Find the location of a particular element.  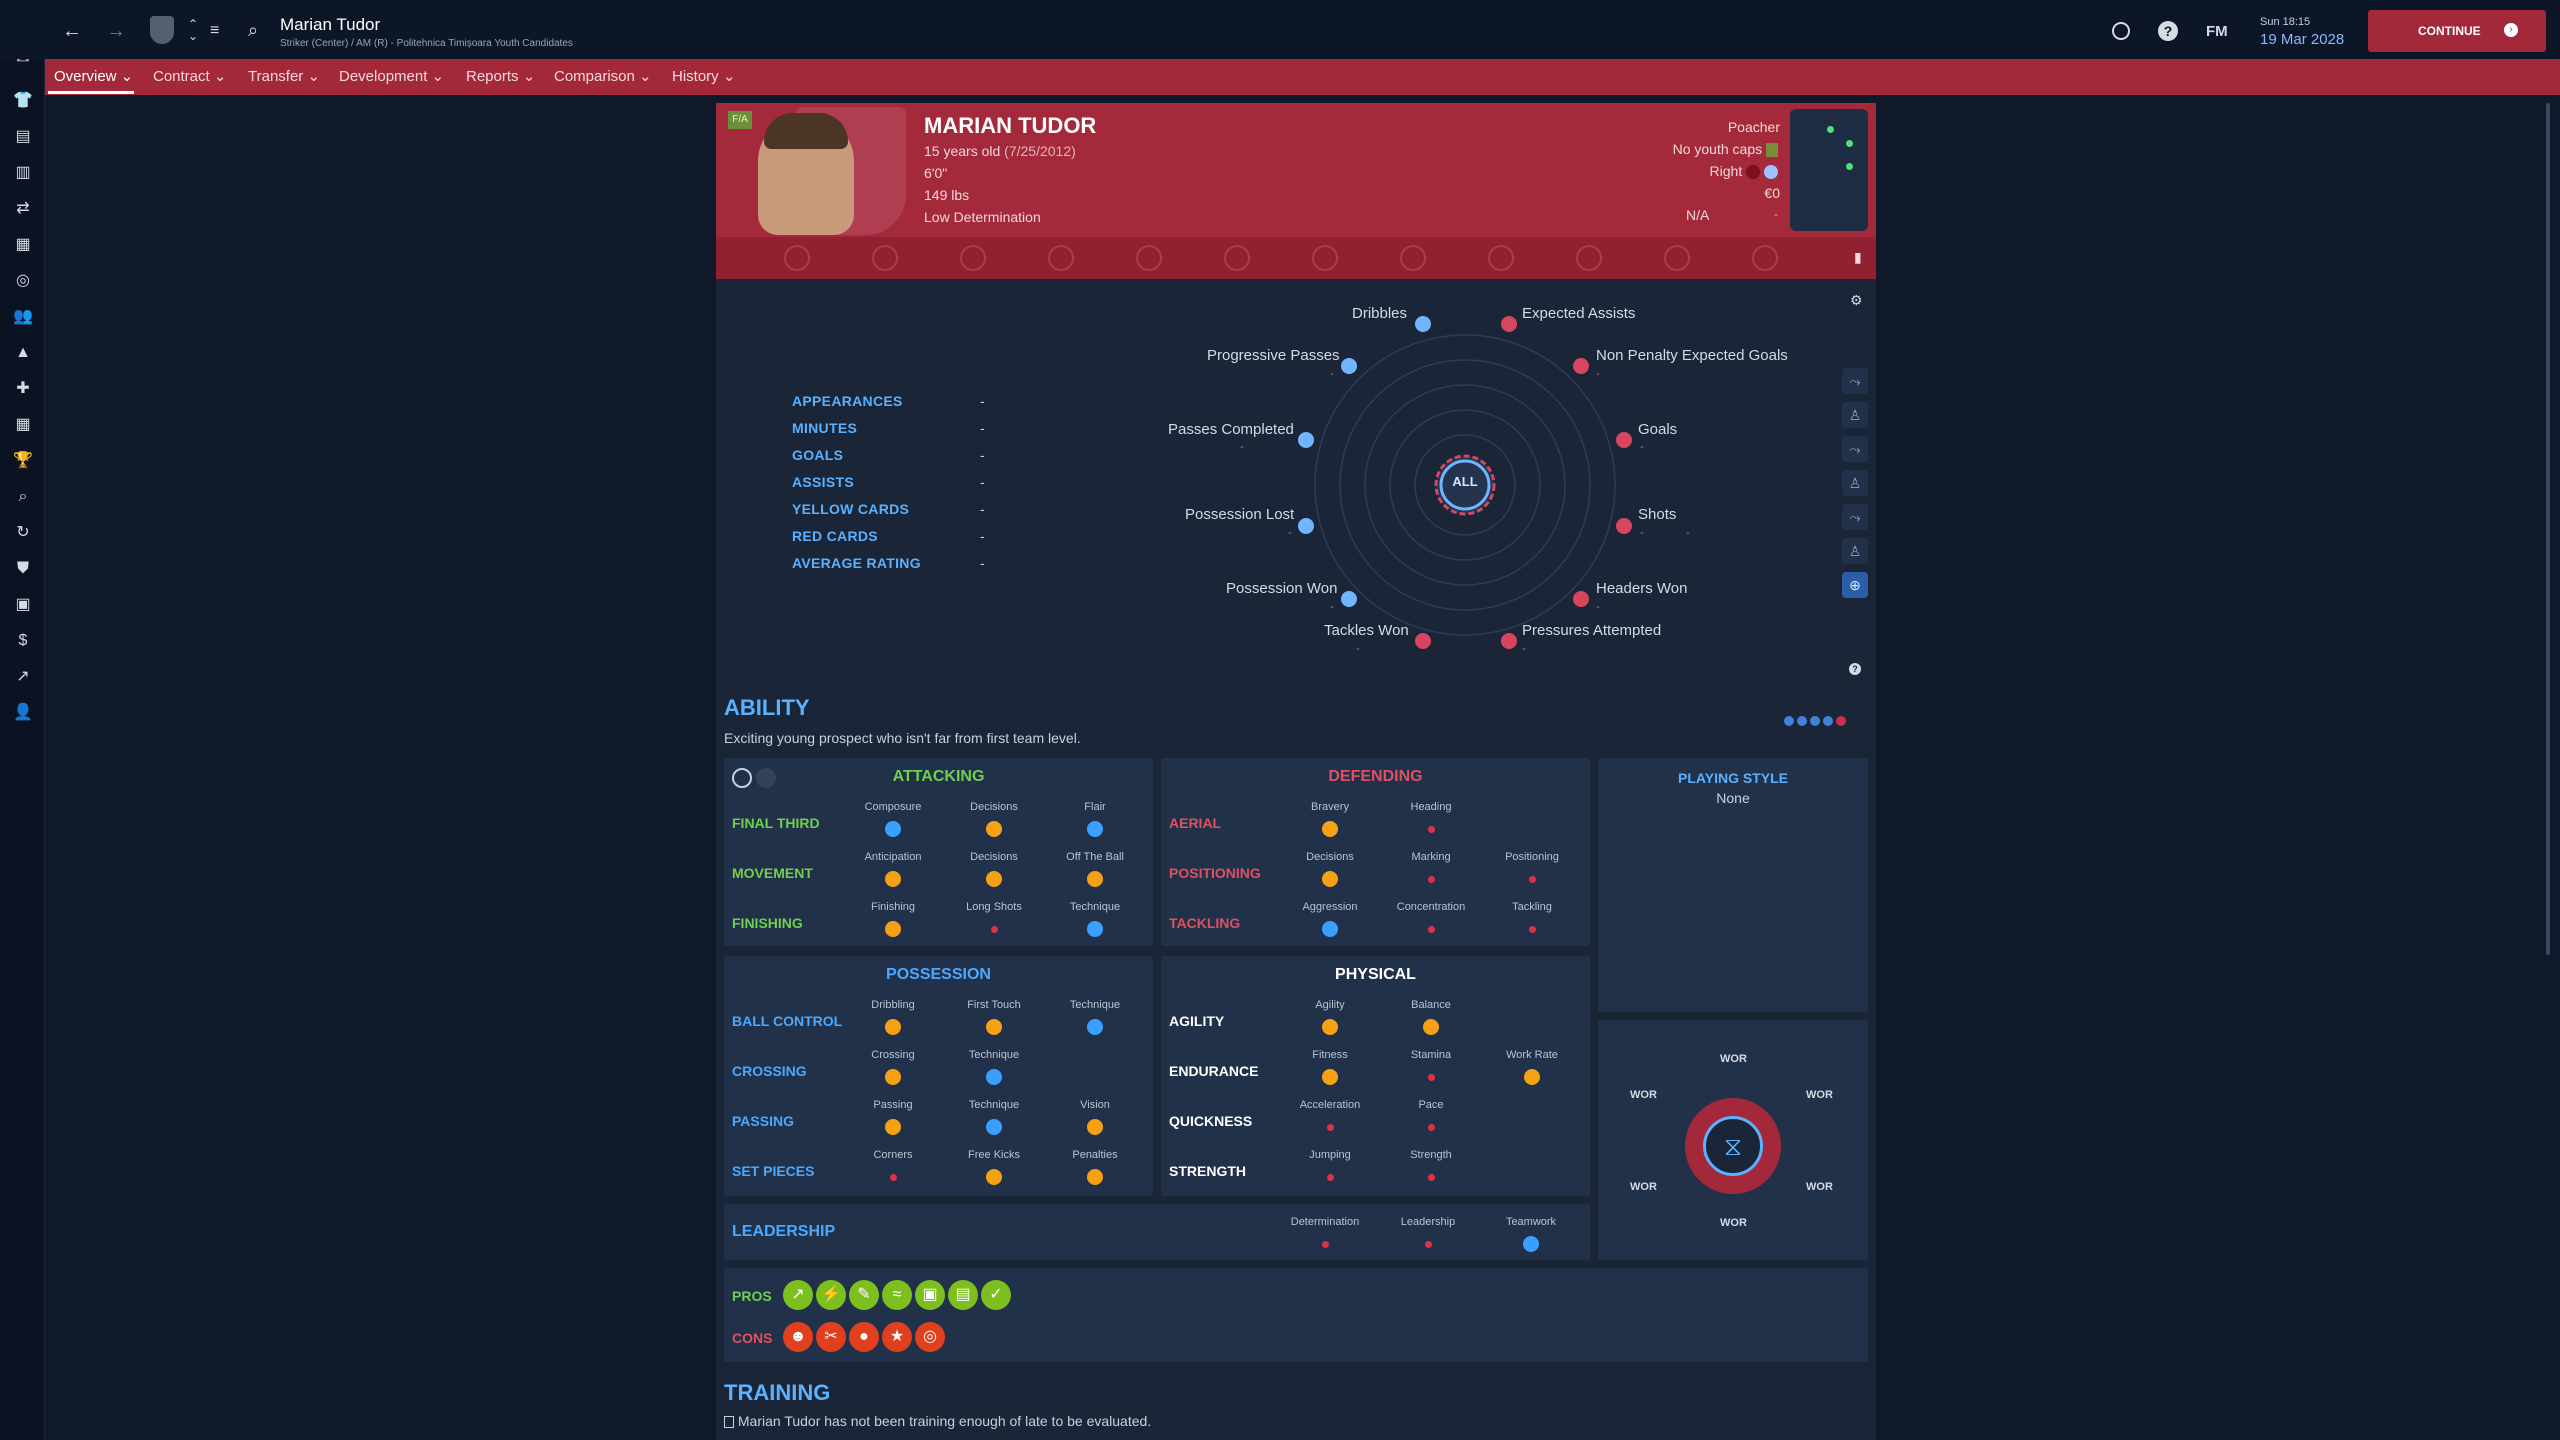

refresh-icon: ↻ is located at coordinates (23, 532).